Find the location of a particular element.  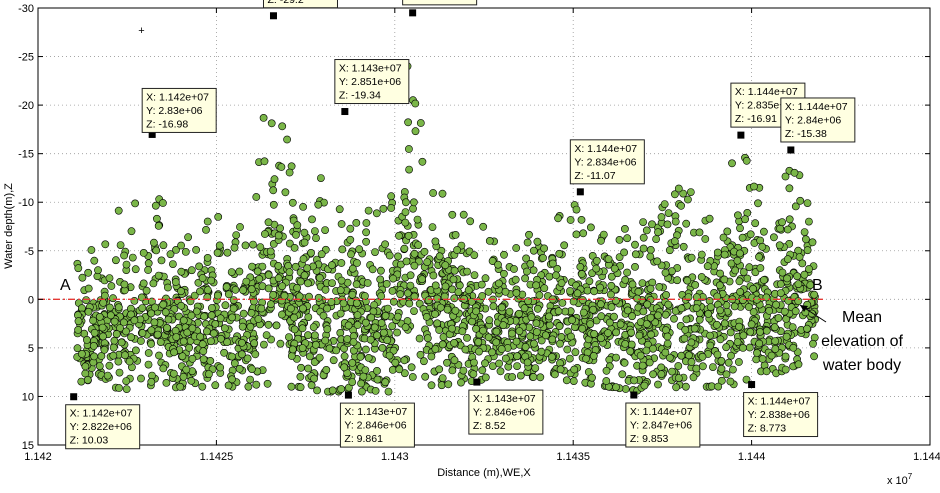

datatip-text: Y: 2.838e+06 is located at coordinates (779, 415).